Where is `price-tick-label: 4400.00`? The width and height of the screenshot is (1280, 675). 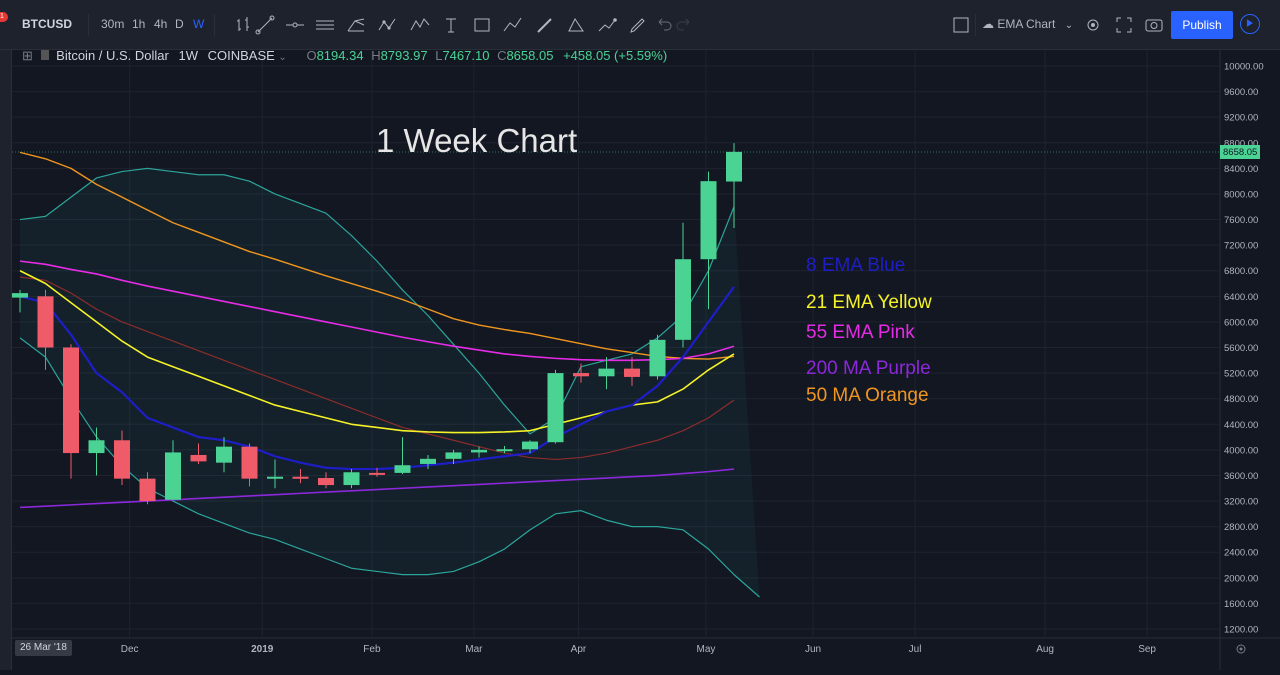
price-tick-label: 4400.00 is located at coordinates (1241, 425).